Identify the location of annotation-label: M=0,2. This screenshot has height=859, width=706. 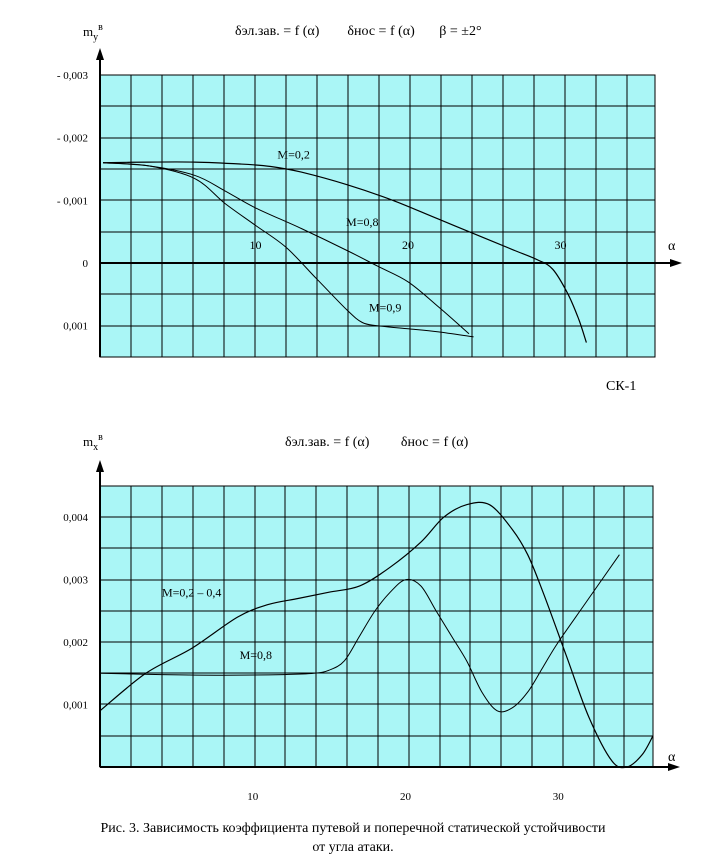
(293, 154).